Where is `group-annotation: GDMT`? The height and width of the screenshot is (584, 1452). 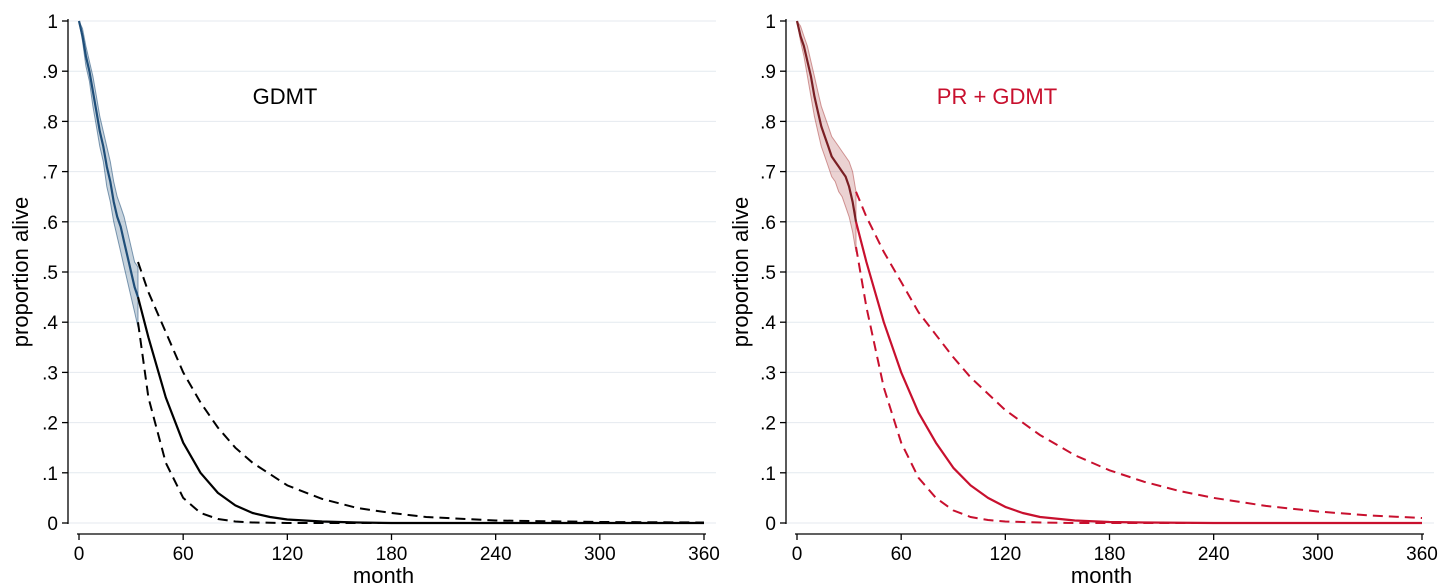
group-annotation: GDMT is located at coordinates (285, 96).